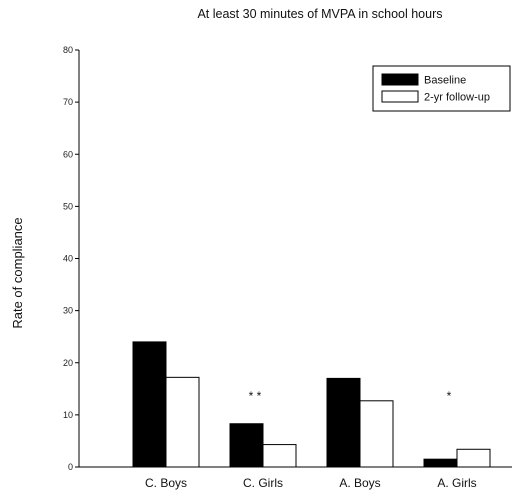 This screenshot has height=492, width=523. I want to click on y-tick-label: 10, so click(68, 415).